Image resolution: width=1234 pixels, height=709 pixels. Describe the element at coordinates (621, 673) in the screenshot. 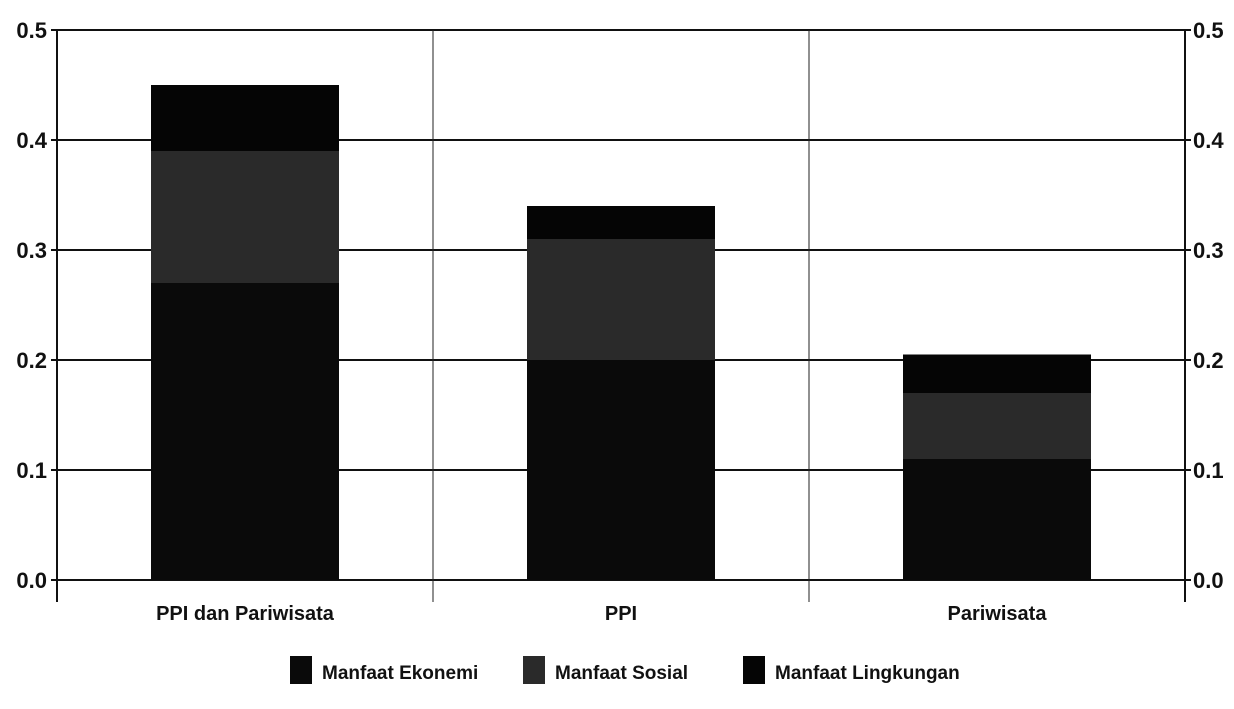

I see `legend-label: Manfaat Sosial` at that location.